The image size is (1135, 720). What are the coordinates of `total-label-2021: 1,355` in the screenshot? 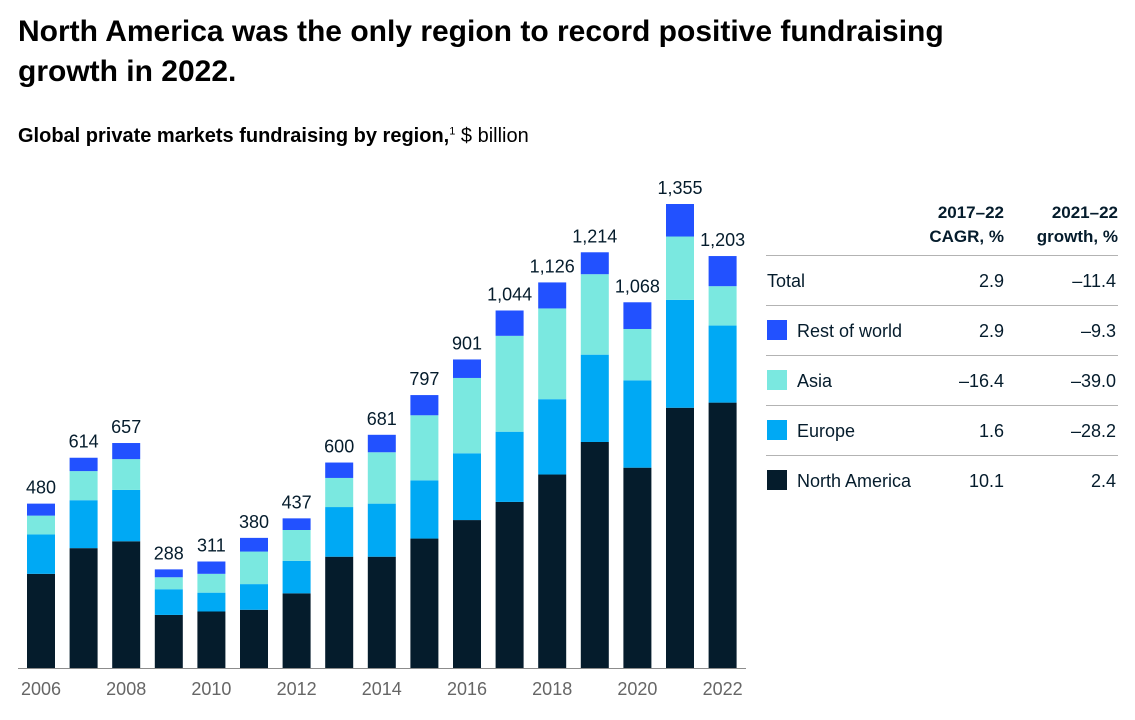 It's located at (679, 188).